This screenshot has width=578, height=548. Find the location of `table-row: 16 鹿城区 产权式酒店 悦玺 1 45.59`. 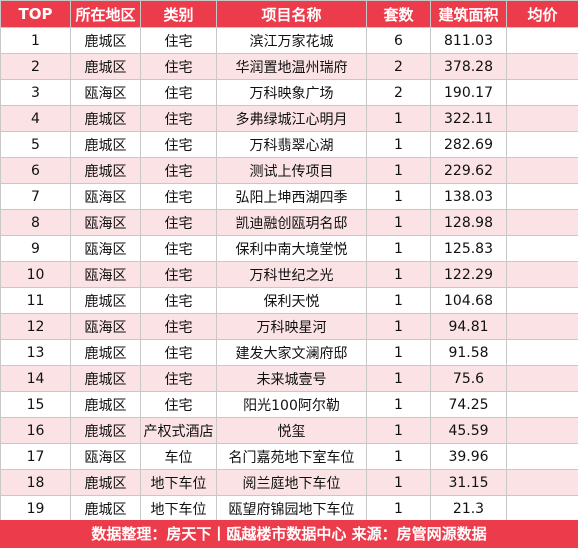

table-row: 16 鹿城区 产权式酒店 悦玺 1 45.59 is located at coordinates (289, 430).